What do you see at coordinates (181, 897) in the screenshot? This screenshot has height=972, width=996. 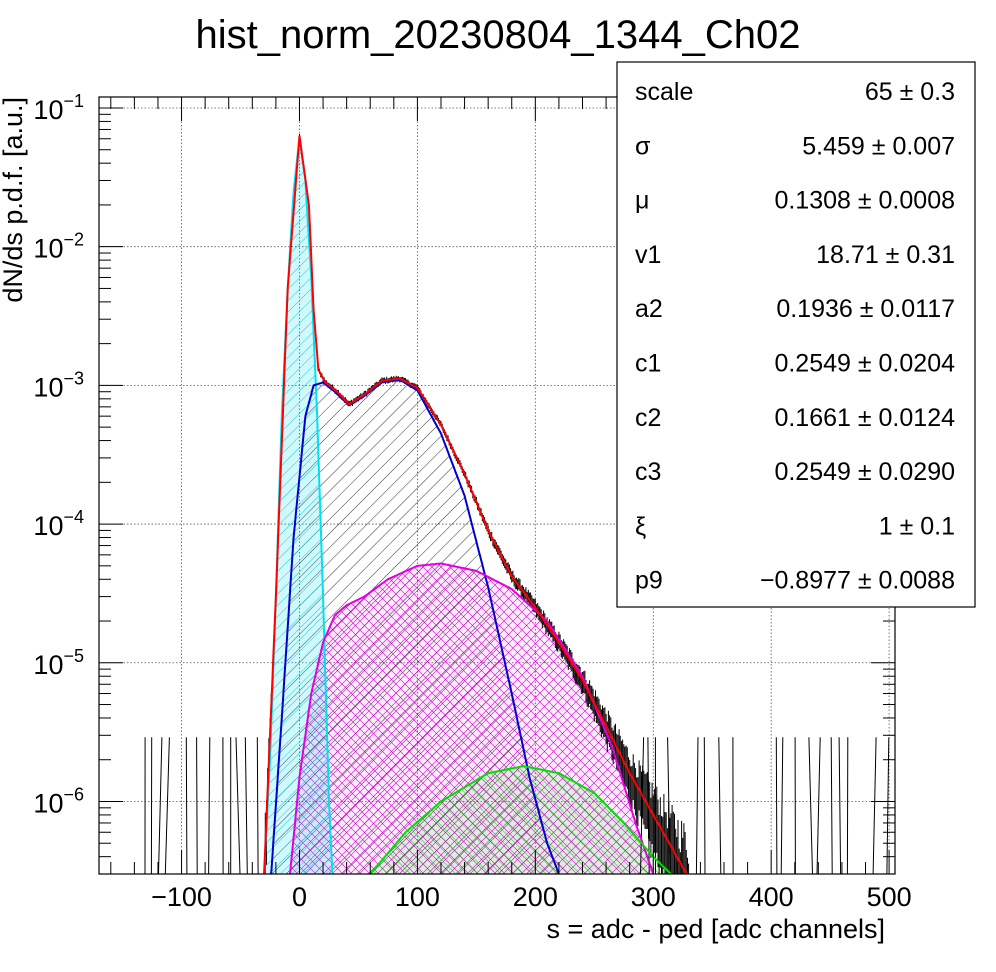 I see `x-tick-label: −100` at bounding box center [181, 897].